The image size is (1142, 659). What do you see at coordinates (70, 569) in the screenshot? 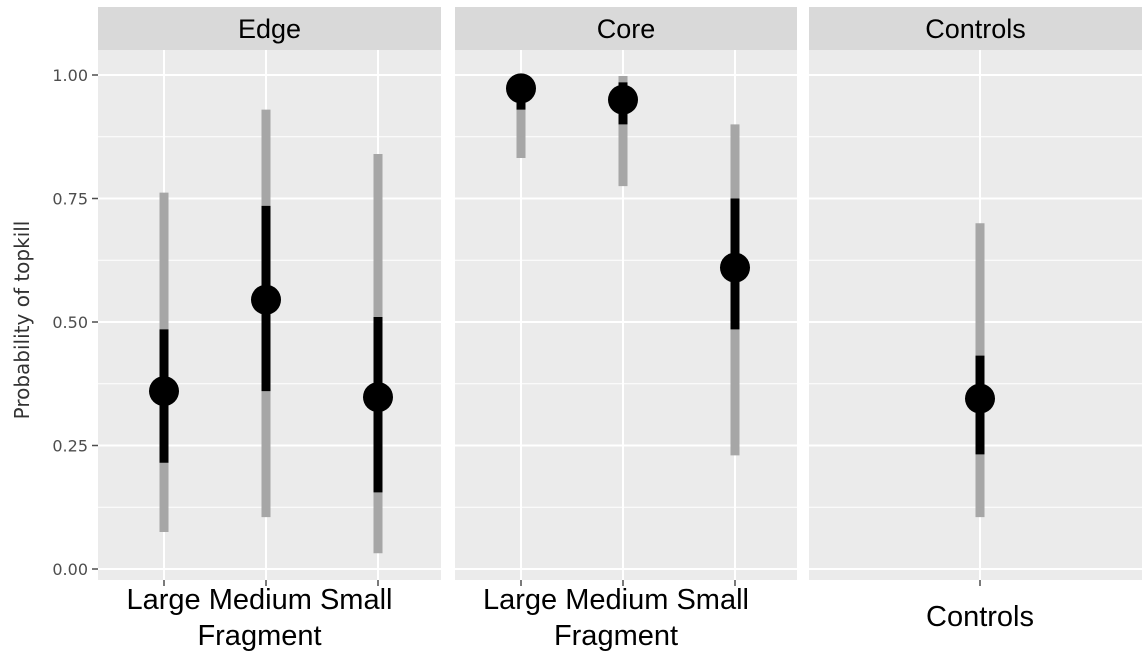
I see `y-tick-label: 0.00` at bounding box center [70, 569].